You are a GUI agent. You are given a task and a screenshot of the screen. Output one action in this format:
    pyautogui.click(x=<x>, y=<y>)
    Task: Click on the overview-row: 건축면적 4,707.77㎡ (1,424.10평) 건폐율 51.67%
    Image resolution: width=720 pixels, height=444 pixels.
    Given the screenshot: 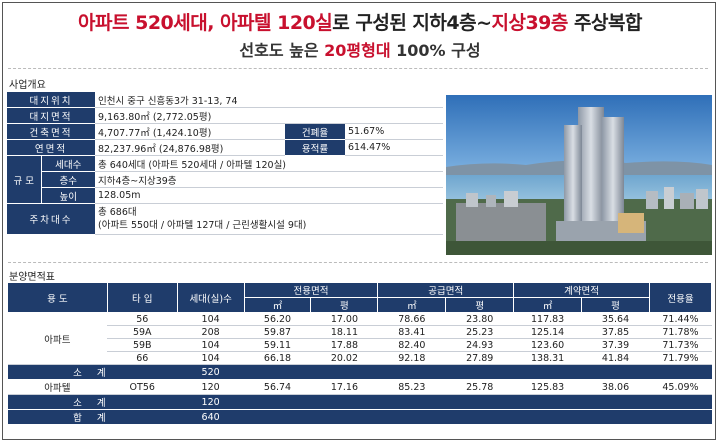 What is the action you would take?
    pyautogui.click(x=225, y=131)
    